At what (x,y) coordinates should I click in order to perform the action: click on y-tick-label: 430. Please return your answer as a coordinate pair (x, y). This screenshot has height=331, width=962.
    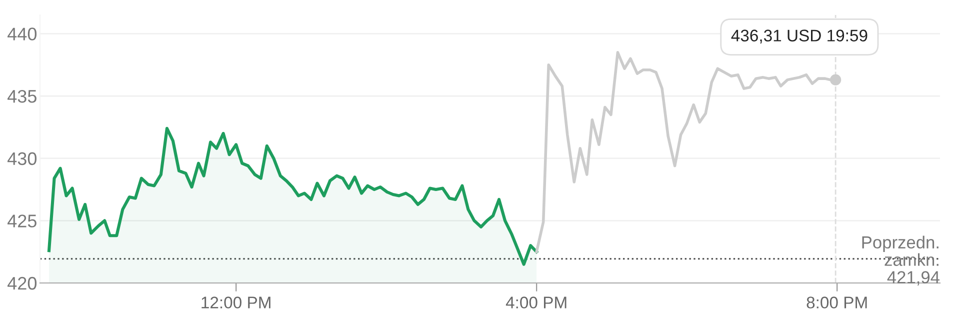
    Looking at the image, I should click on (22, 159).